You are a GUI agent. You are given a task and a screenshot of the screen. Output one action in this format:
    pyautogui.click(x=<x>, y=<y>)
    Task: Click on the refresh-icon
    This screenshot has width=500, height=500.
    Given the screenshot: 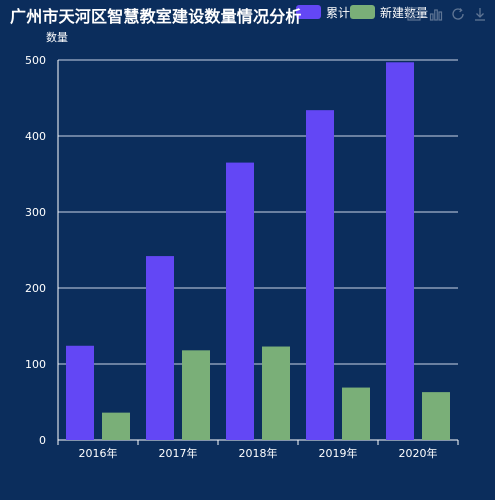 What is the action you would take?
    pyautogui.click(x=458, y=14)
    